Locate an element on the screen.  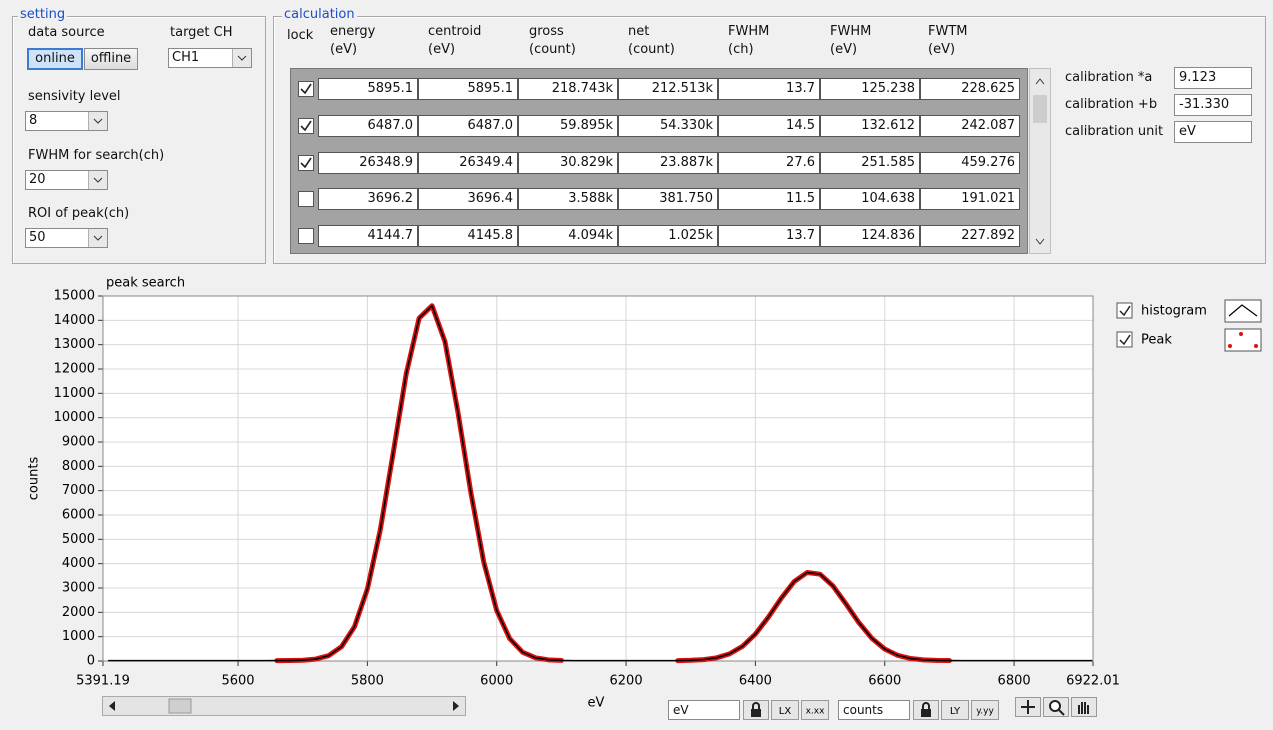
x-scale-name: eV is located at coordinates (704, 710).